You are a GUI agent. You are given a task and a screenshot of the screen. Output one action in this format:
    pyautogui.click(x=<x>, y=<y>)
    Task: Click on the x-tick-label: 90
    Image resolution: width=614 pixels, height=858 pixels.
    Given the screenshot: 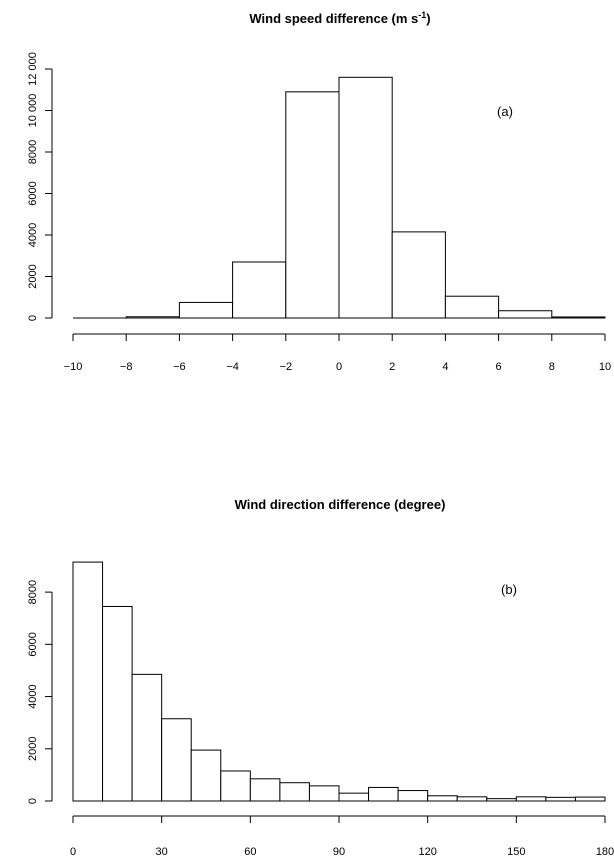 What is the action you would take?
    pyautogui.click(x=339, y=852)
    